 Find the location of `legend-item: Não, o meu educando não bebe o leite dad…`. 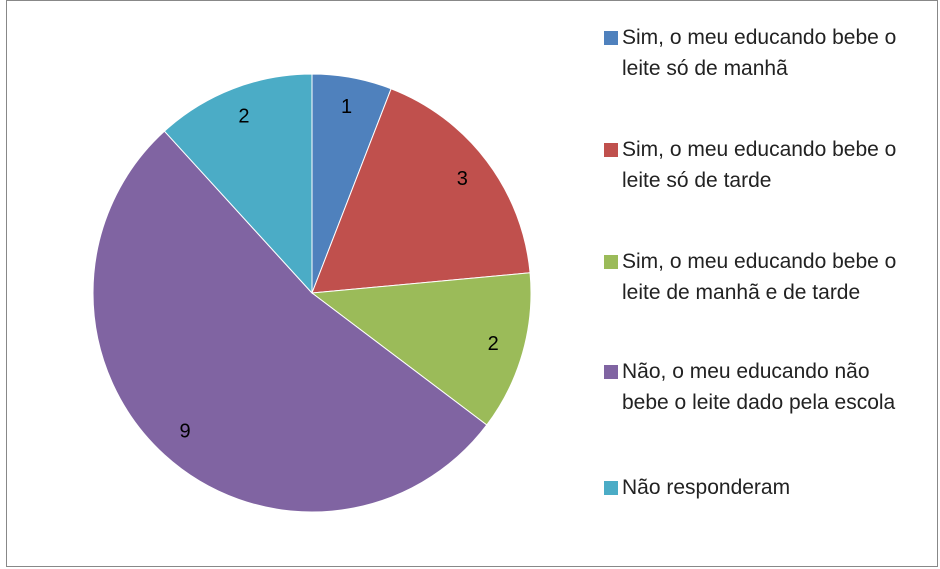

legend-item: Não, o meu educando não bebe o leite dad… is located at coordinates (754, 387).